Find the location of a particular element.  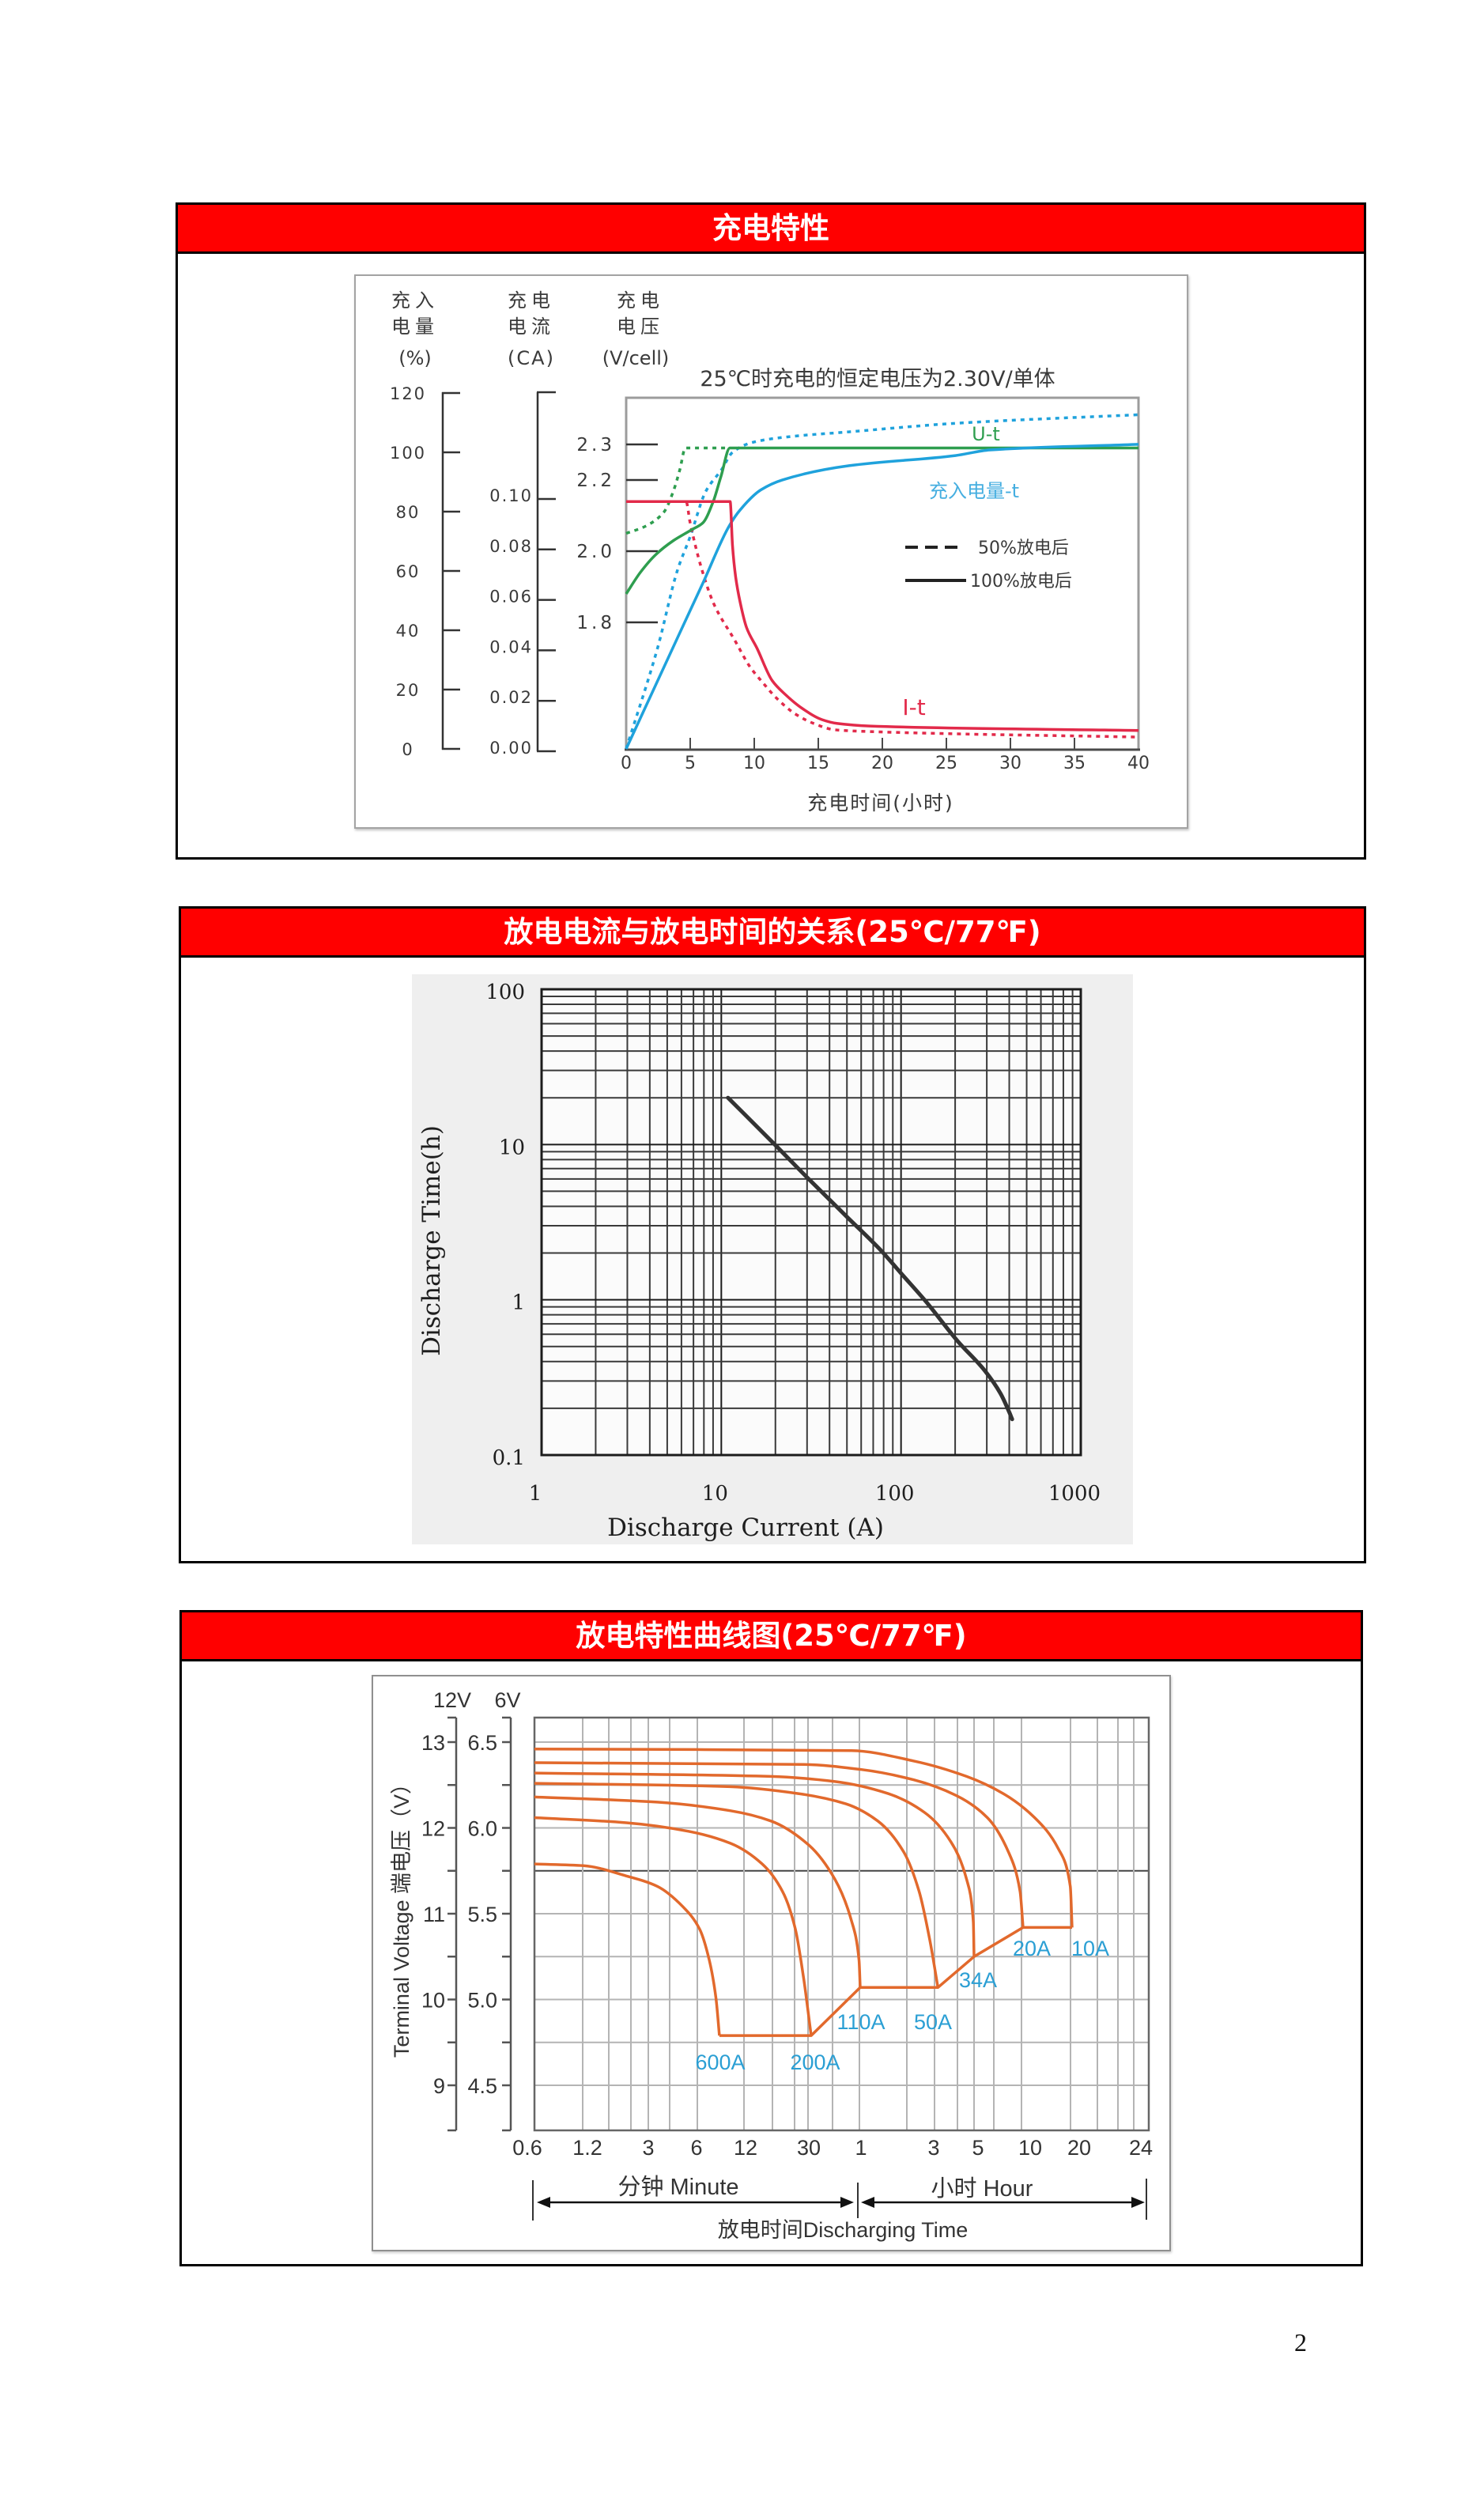

y-tick-label-6v: 6.5 is located at coordinates (482, 1743).